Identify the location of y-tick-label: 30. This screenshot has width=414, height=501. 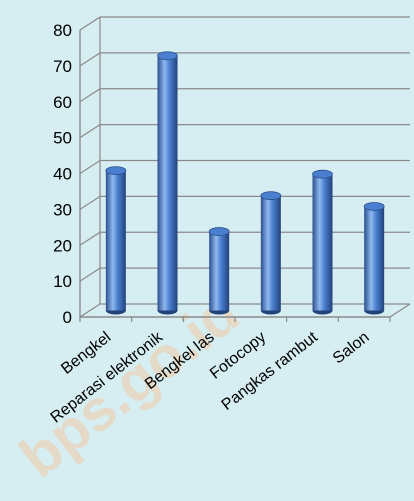
(62, 209).